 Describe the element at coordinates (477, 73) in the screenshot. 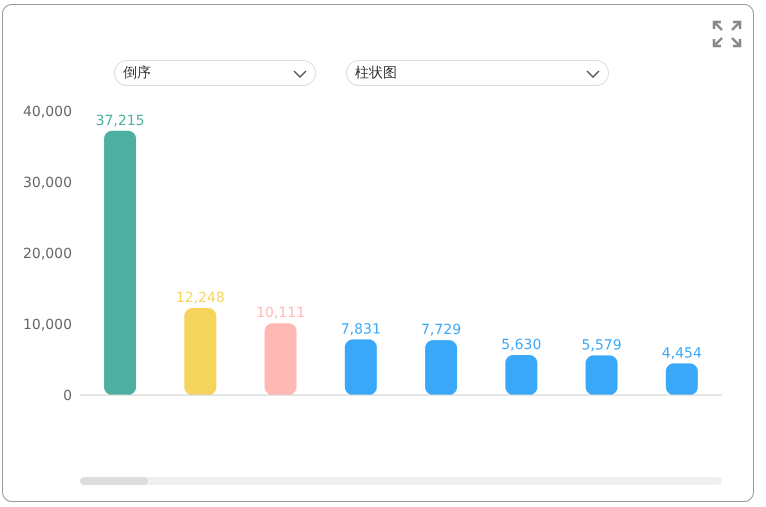

I see `dropdown-field: 柱状图` at that location.